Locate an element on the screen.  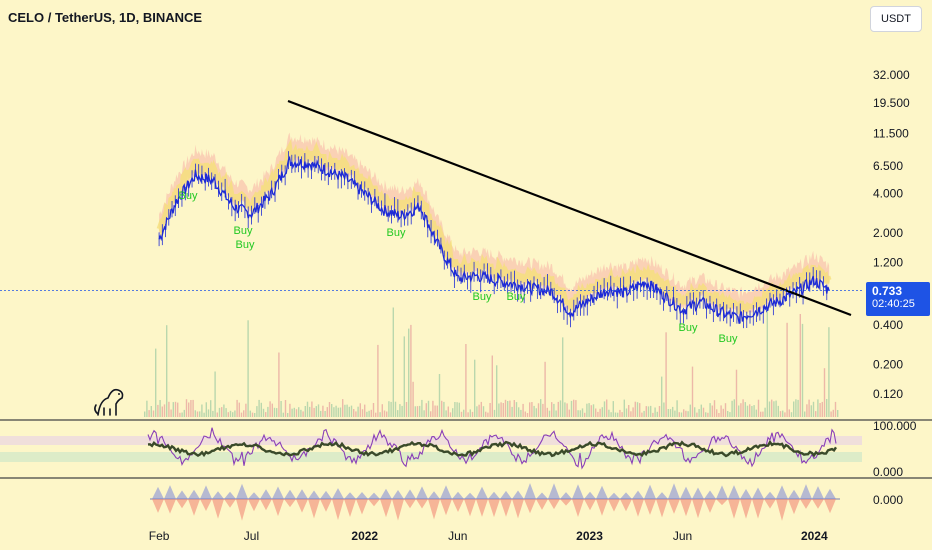
buy-signal-6: Buy is located at coordinates (688, 328).